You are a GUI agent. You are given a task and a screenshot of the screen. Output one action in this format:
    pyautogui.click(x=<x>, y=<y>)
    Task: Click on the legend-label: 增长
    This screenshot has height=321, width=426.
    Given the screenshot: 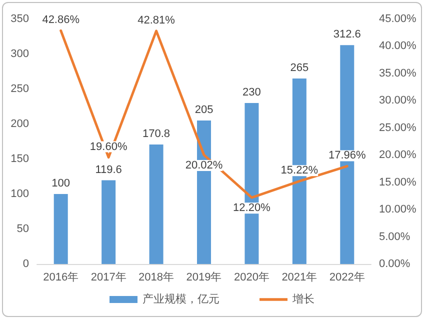 What is the action you would take?
    pyautogui.click(x=303, y=299)
    